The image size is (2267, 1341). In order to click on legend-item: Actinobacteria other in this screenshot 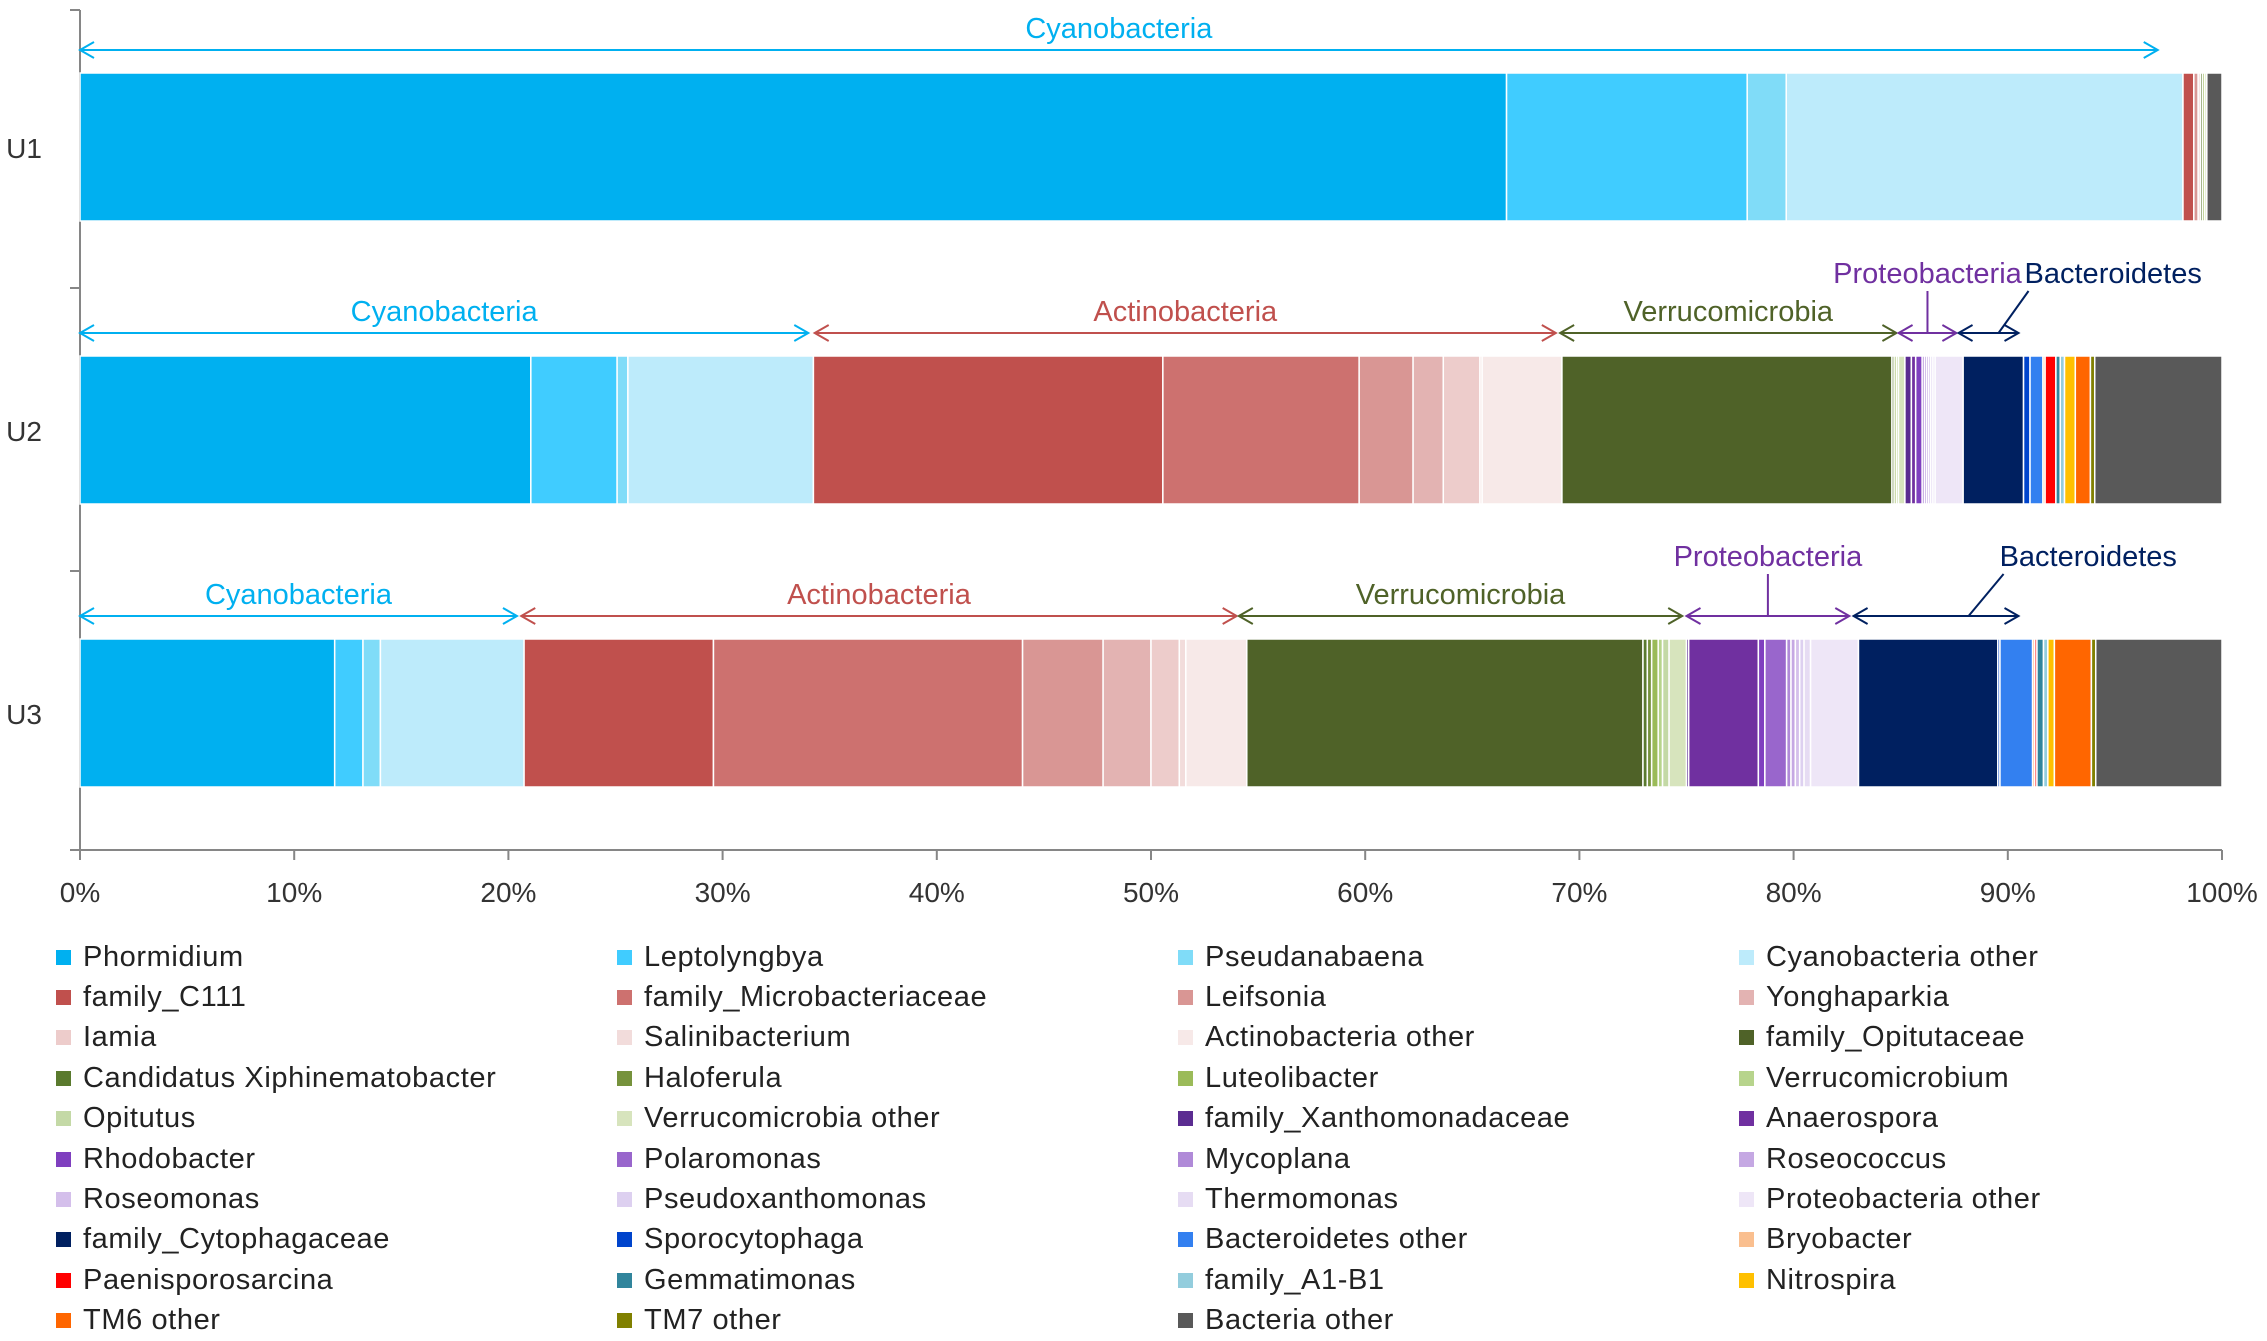, I will do `click(1458, 1038)`.